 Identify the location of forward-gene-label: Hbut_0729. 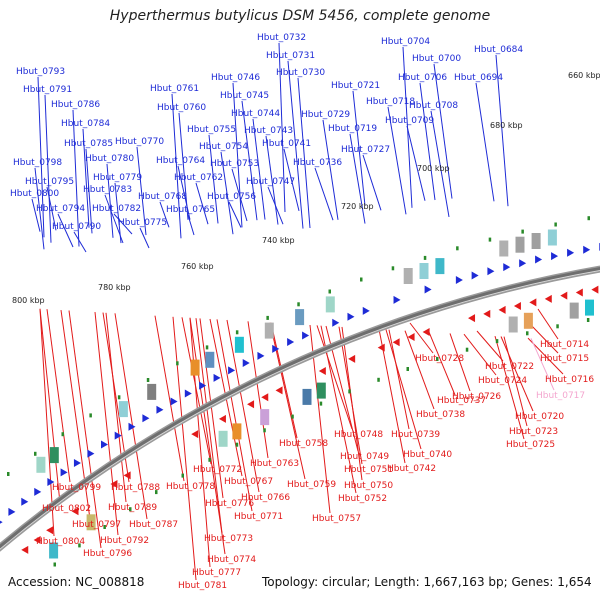
(325, 115).